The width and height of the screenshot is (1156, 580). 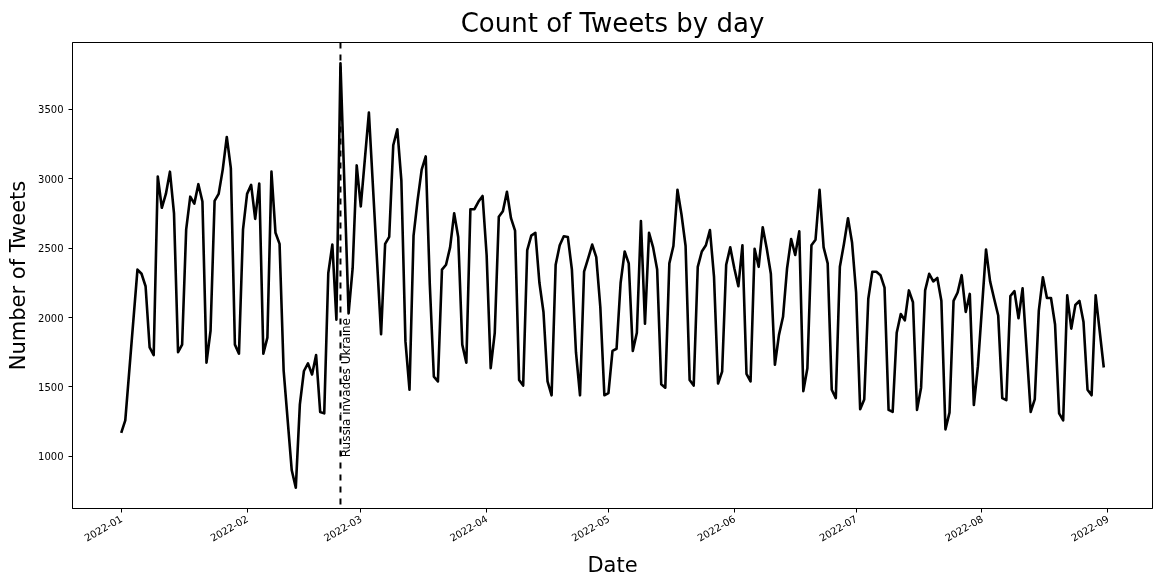 What do you see at coordinates (51, 387) in the screenshot?
I see `y-tick-label: 1500` at bounding box center [51, 387].